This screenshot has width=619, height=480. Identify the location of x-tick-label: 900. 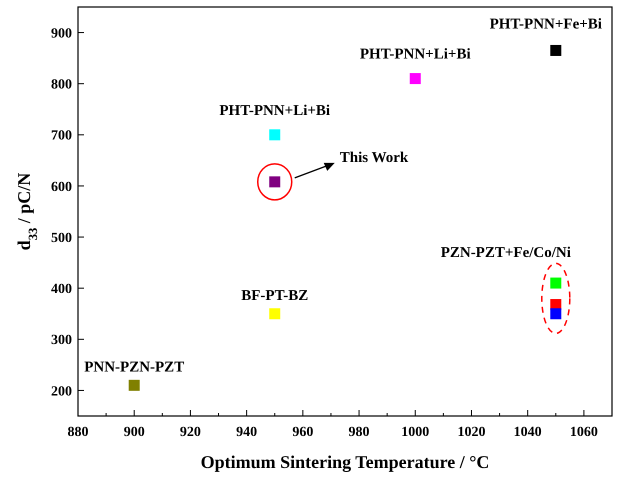
(134, 432).